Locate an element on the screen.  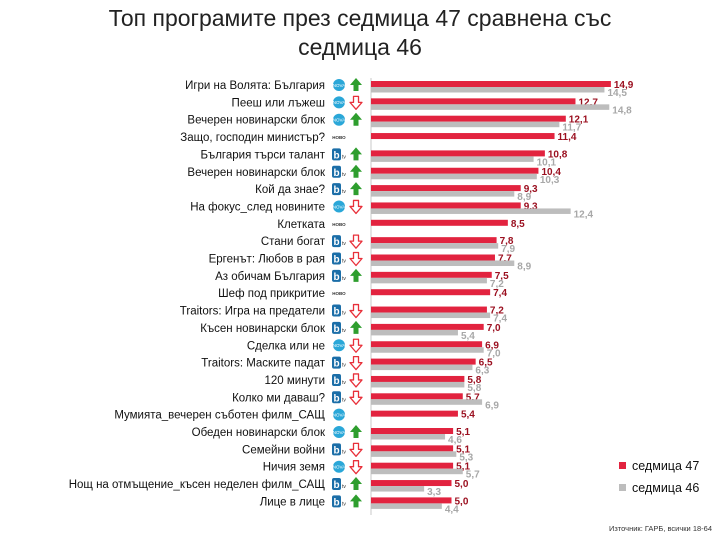
category-label: Traitors: Игра на предатели is located at coordinates (252, 312).